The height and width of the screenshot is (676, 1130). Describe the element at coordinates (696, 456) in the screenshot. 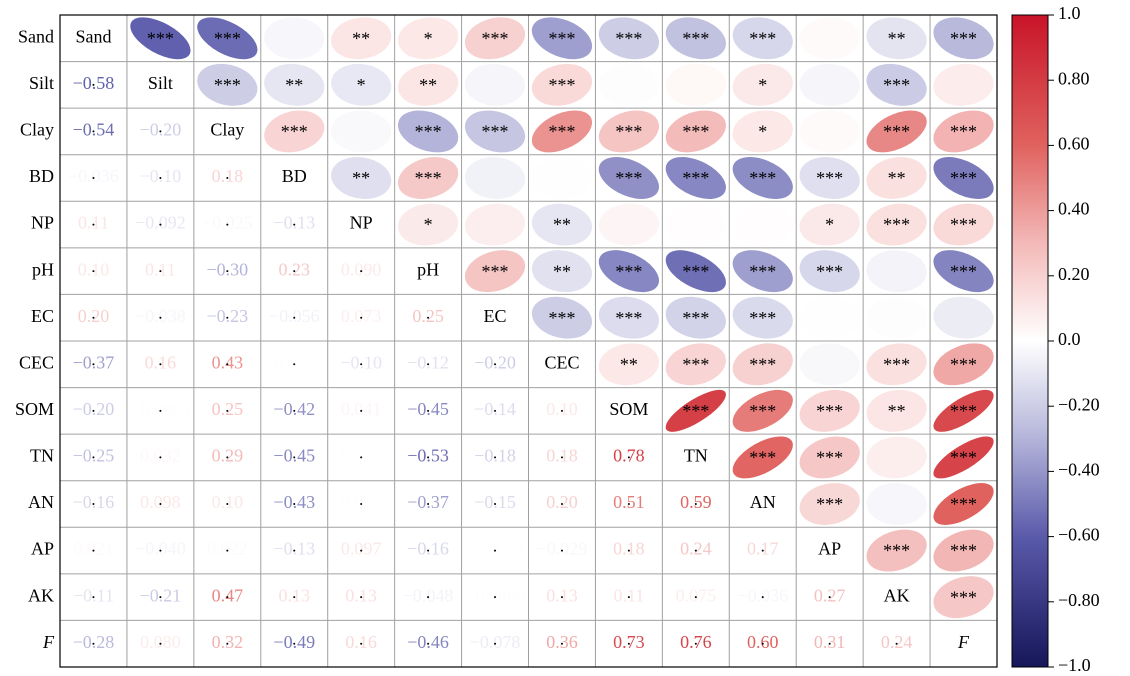

I see `diagonal-label: TN` at that location.